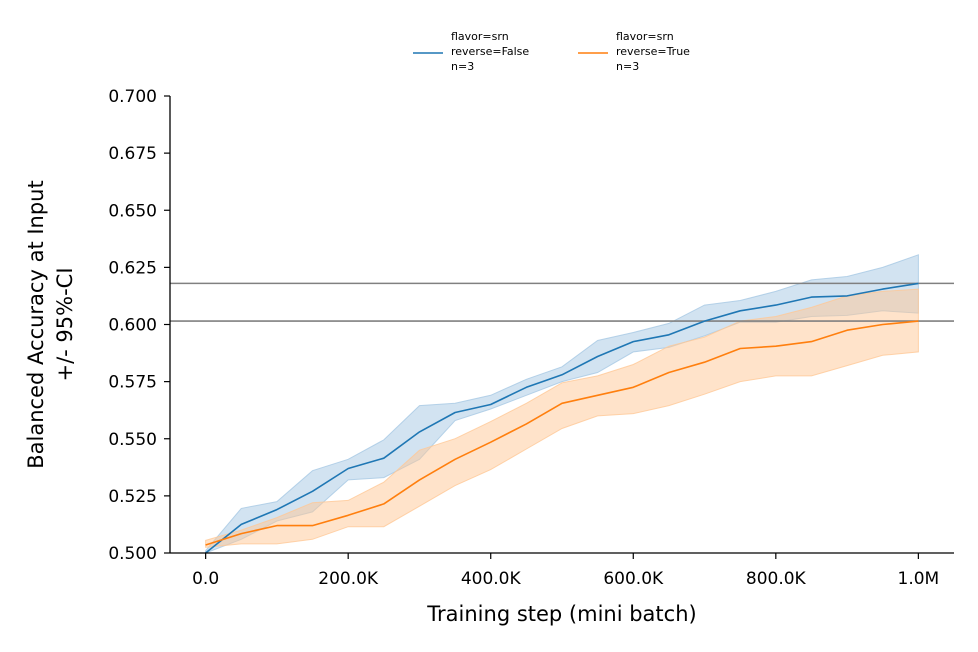 The height and width of the screenshot is (652, 978). Describe the element at coordinates (348, 579) in the screenshot. I see `x-tick-label: 200.0K` at that location.